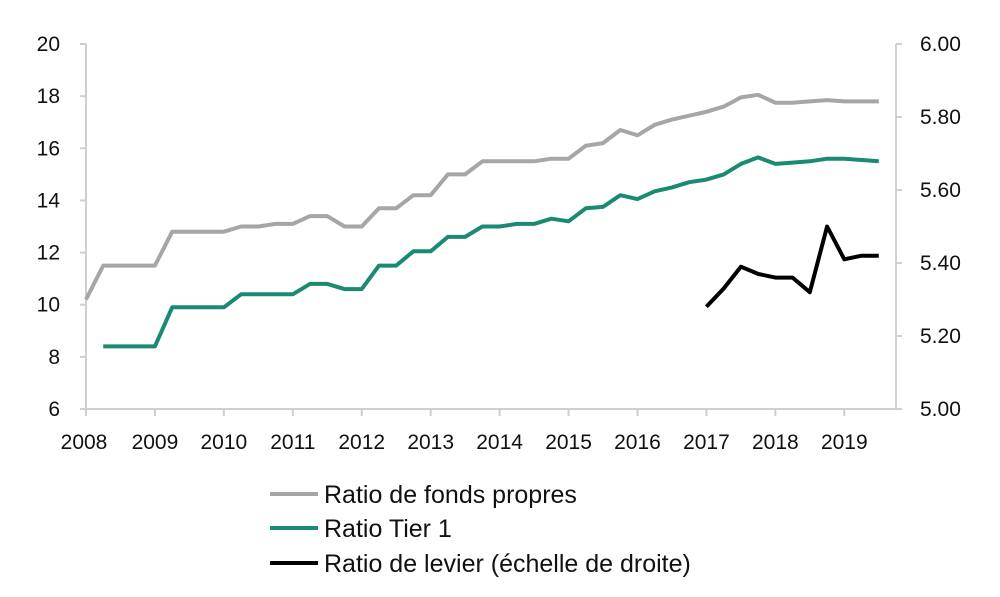  Describe the element at coordinates (48, 148) in the screenshot. I see `y-tick-label: 16` at that location.